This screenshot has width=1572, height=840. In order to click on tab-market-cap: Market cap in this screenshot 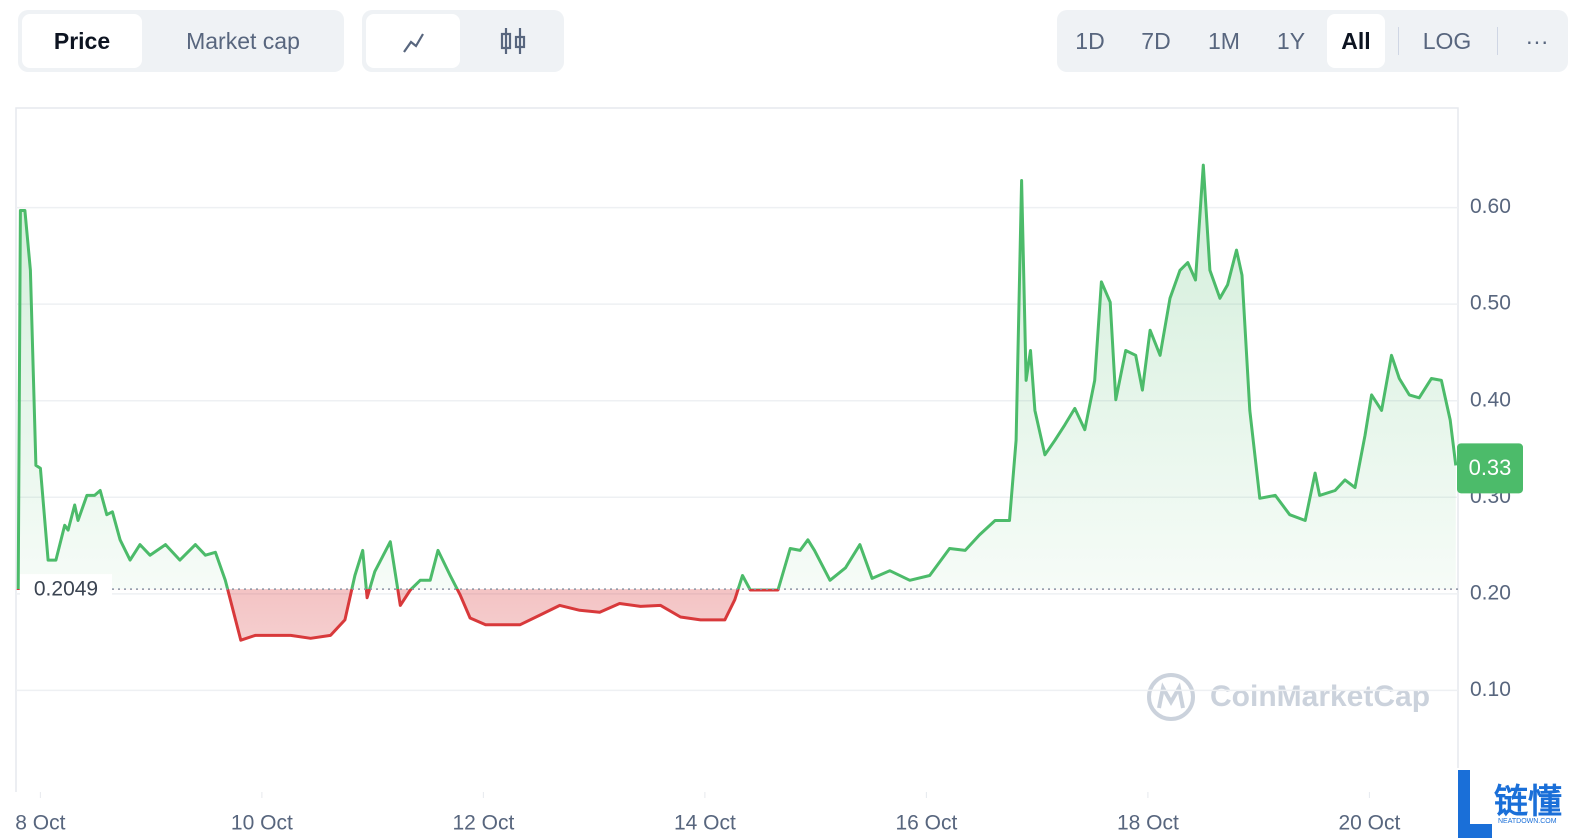, I will do `click(243, 41)`.